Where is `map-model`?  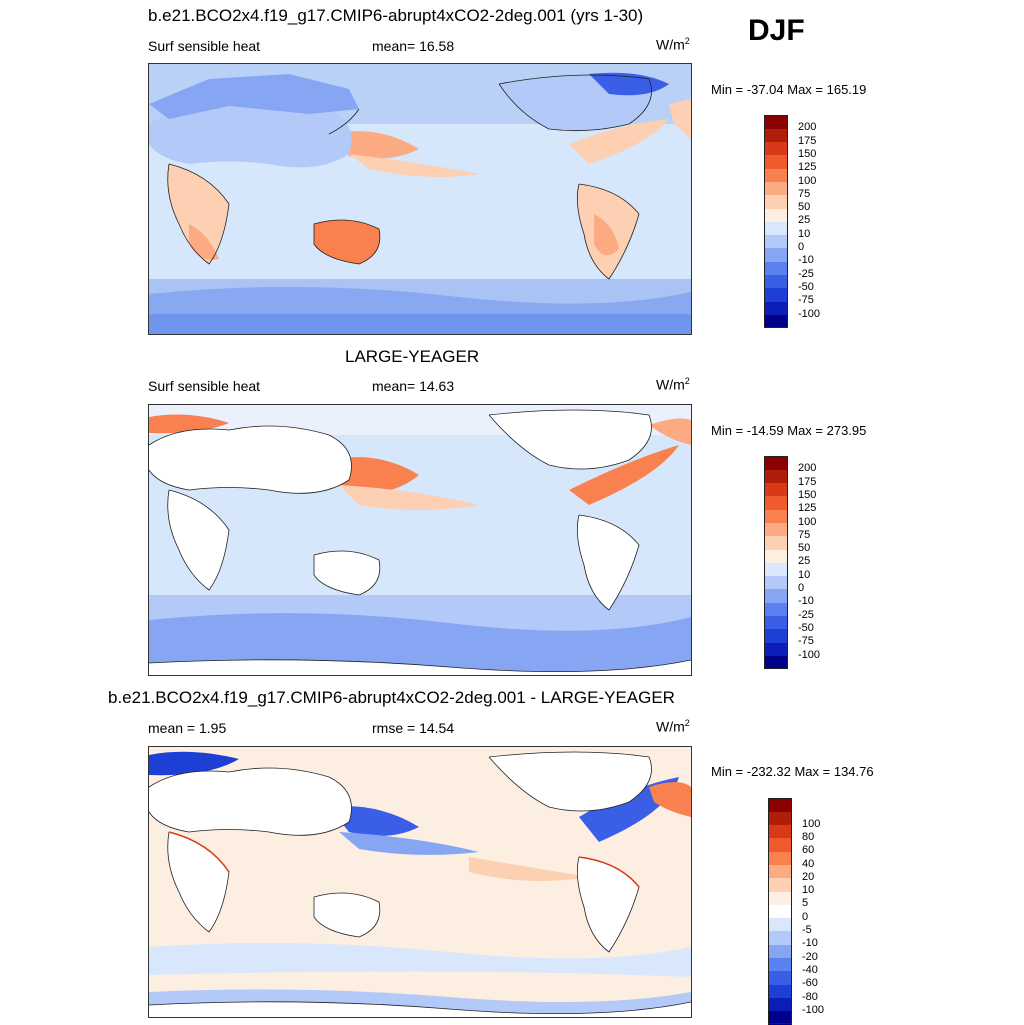 map-model is located at coordinates (420, 199).